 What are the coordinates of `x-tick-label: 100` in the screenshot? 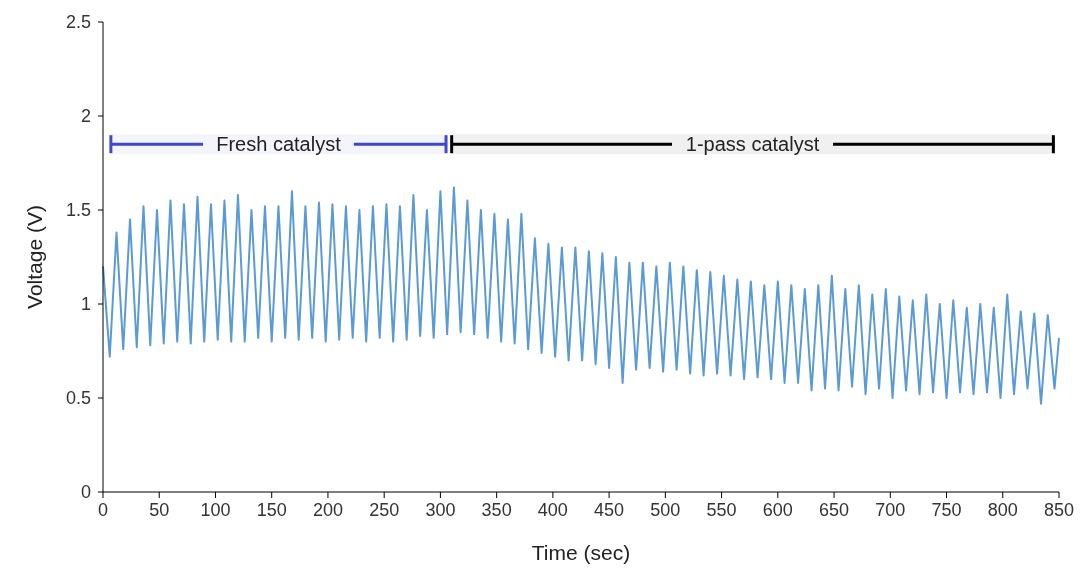 It's located at (215, 510).